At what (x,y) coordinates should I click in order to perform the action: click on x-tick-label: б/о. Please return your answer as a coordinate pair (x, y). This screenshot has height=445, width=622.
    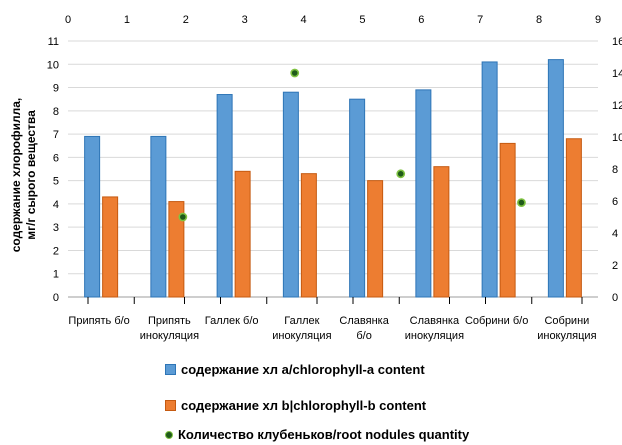
    Looking at the image, I should click on (363, 336).